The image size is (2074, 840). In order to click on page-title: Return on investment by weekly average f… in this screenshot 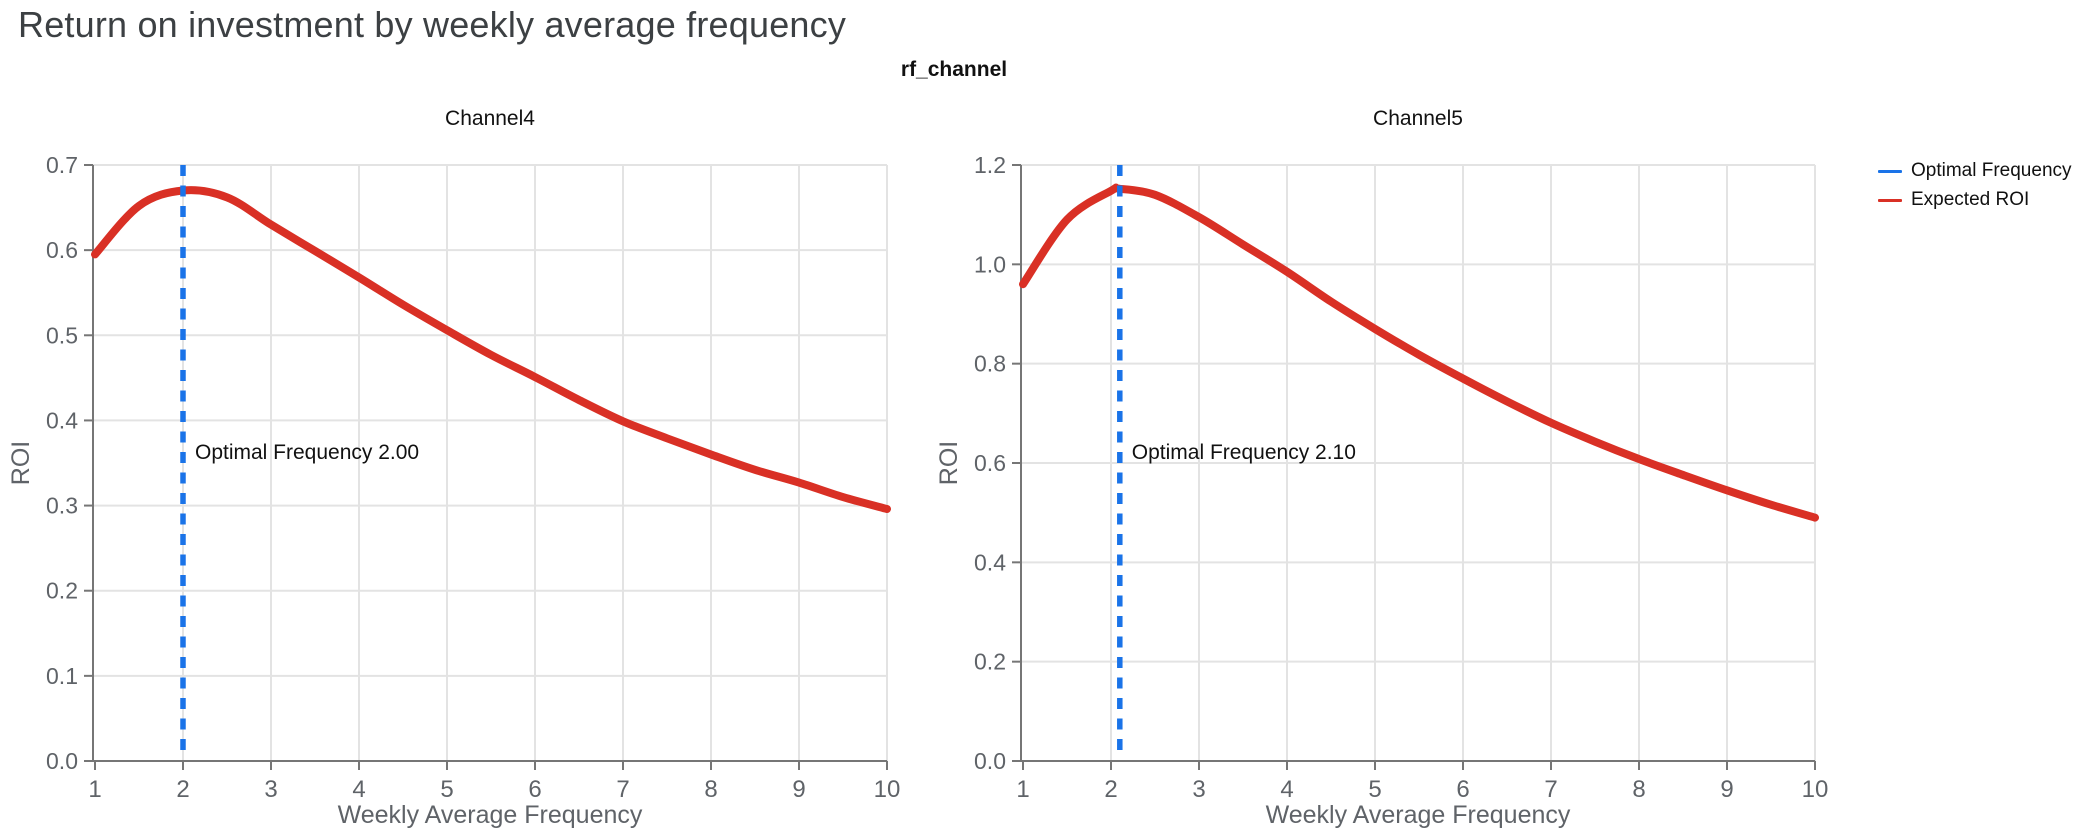, I will do `click(432, 24)`.